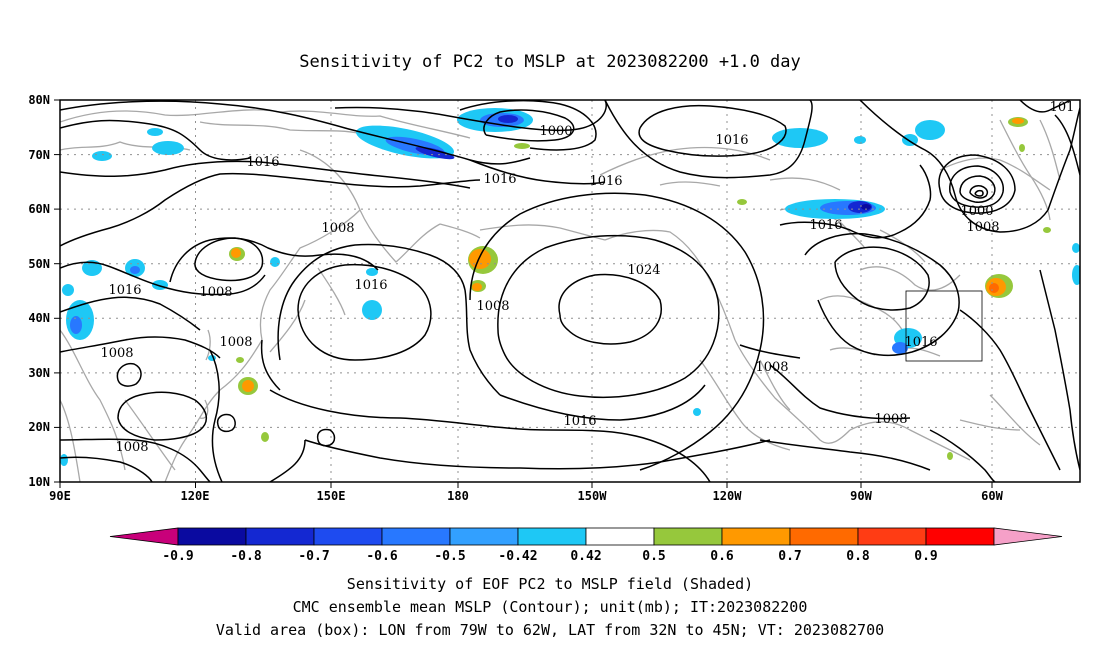 The width and height of the screenshot is (1100, 650). I want to click on longitude-labels: 90E 120E 150E 180 150W 120W 90W 60W, so click(526, 496).